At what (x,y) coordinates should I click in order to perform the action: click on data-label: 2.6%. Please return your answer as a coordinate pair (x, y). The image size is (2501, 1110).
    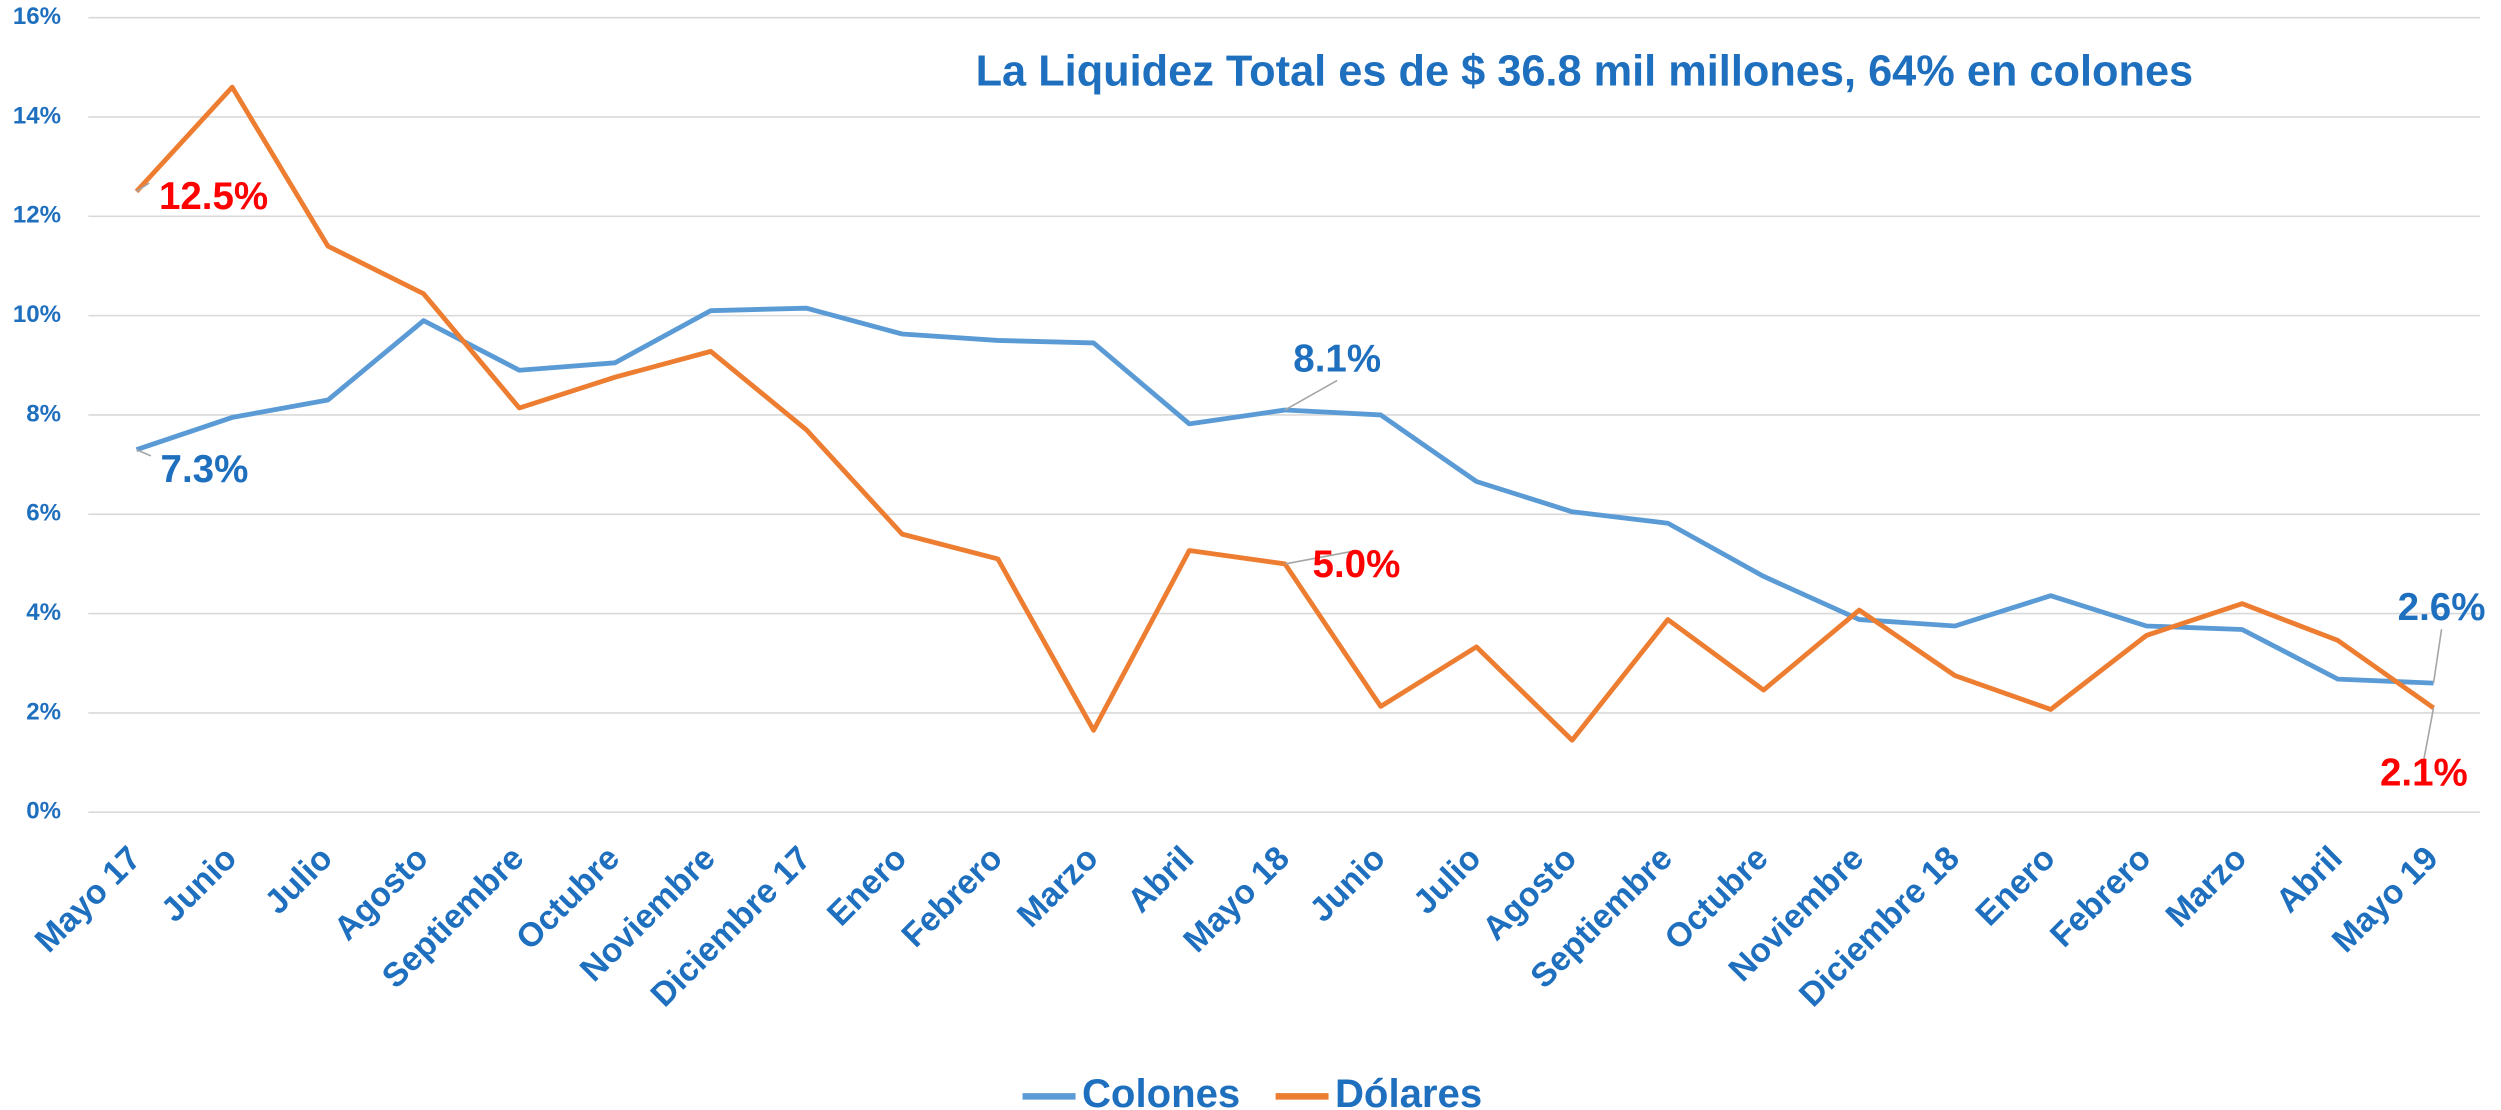
    Looking at the image, I should click on (2442, 607).